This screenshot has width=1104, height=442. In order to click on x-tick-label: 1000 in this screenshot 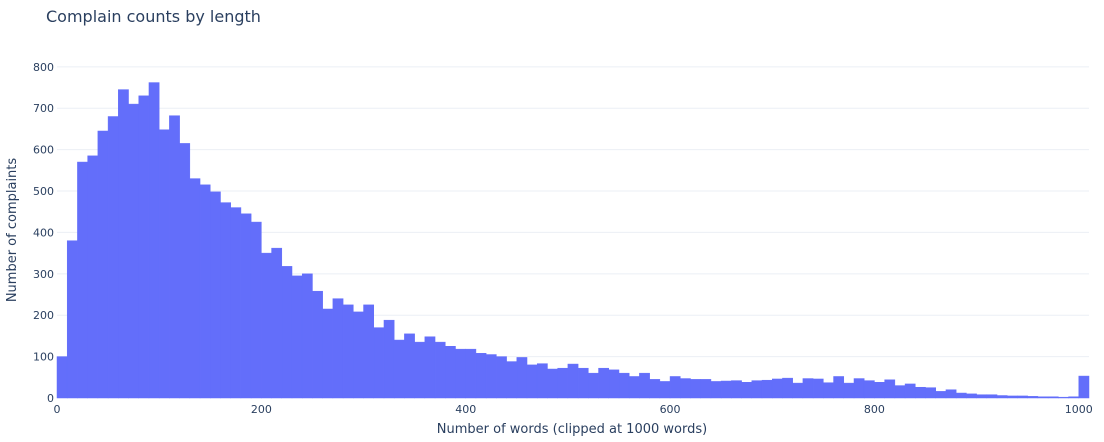, I will do `click(1079, 409)`.